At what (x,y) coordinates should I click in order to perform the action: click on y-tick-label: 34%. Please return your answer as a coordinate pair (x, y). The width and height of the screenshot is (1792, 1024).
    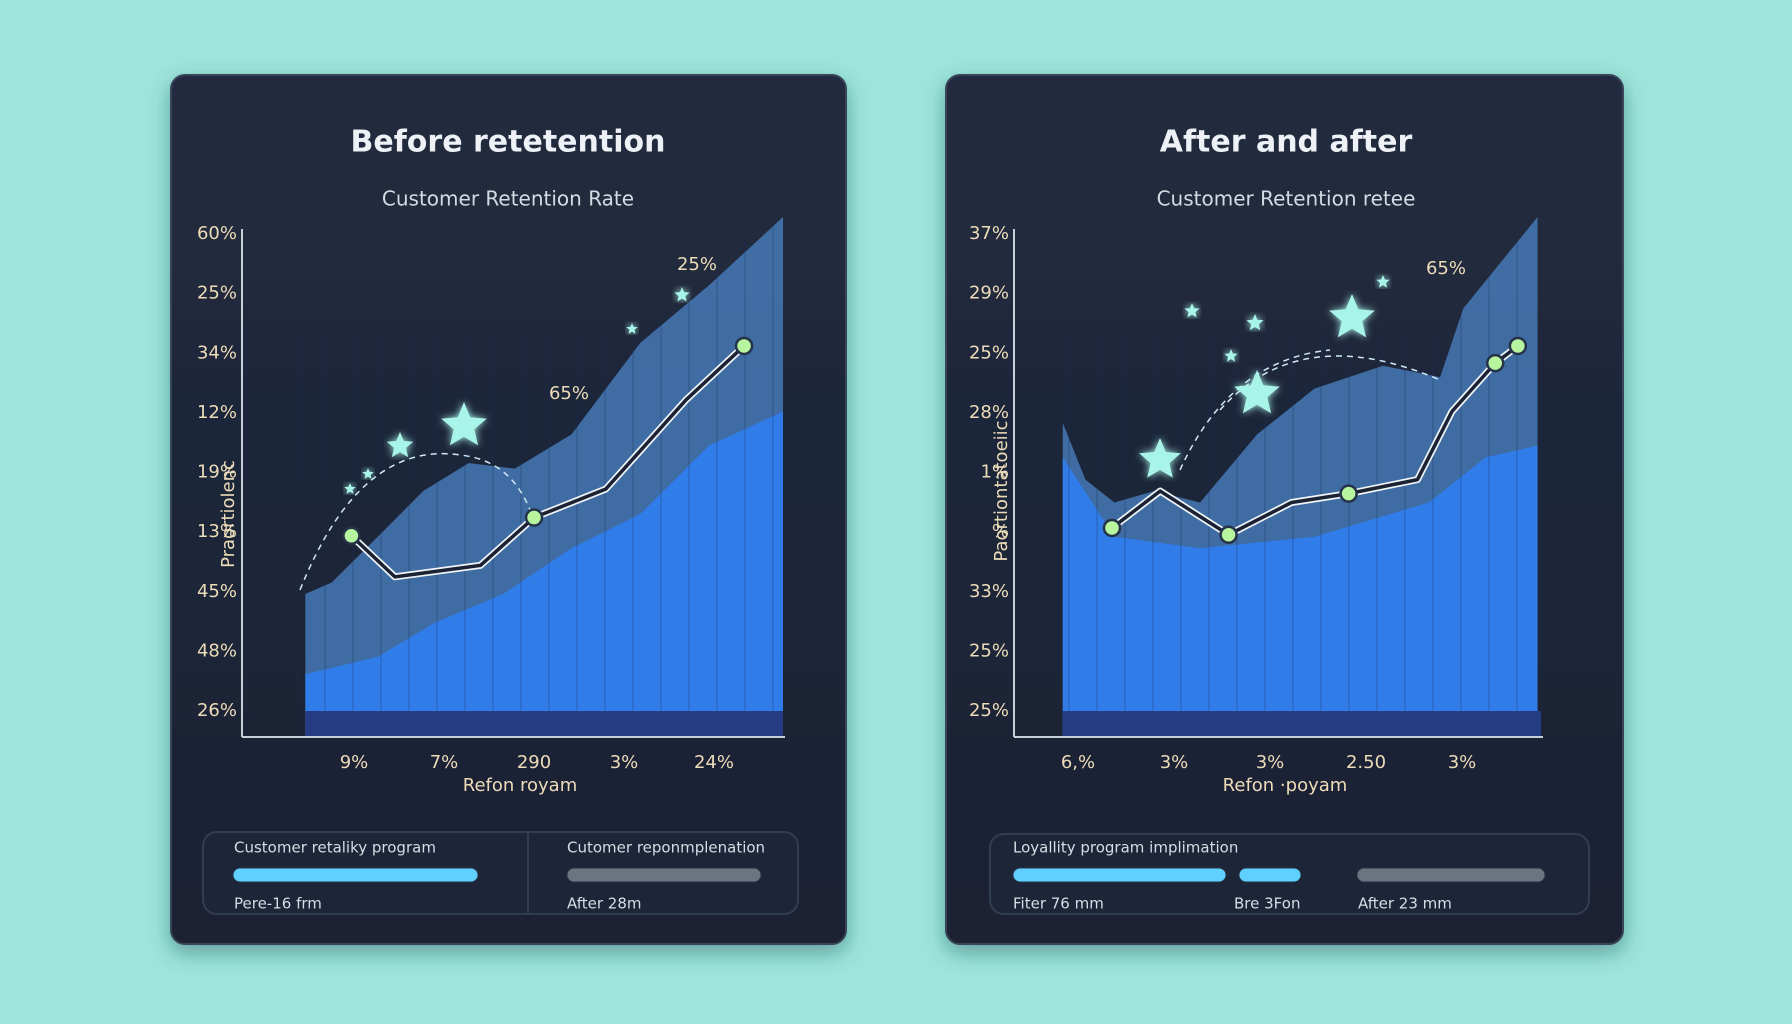
    Looking at the image, I should click on (217, 352).